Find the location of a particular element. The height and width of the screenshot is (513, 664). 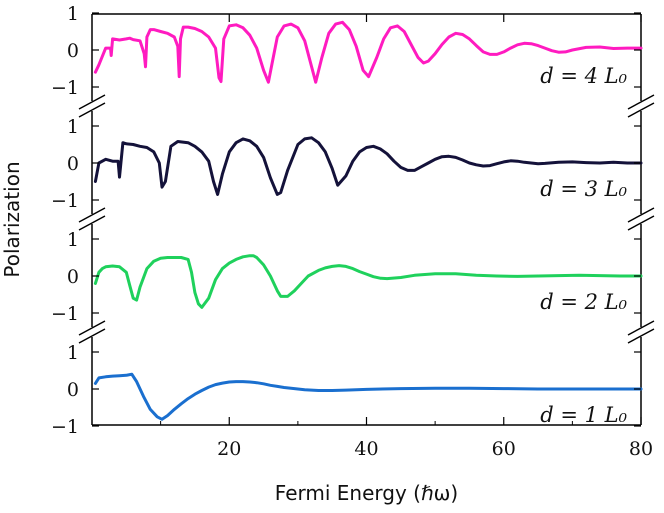

panel-label: d = 1 L₀ is located at coordinates (583, 415).